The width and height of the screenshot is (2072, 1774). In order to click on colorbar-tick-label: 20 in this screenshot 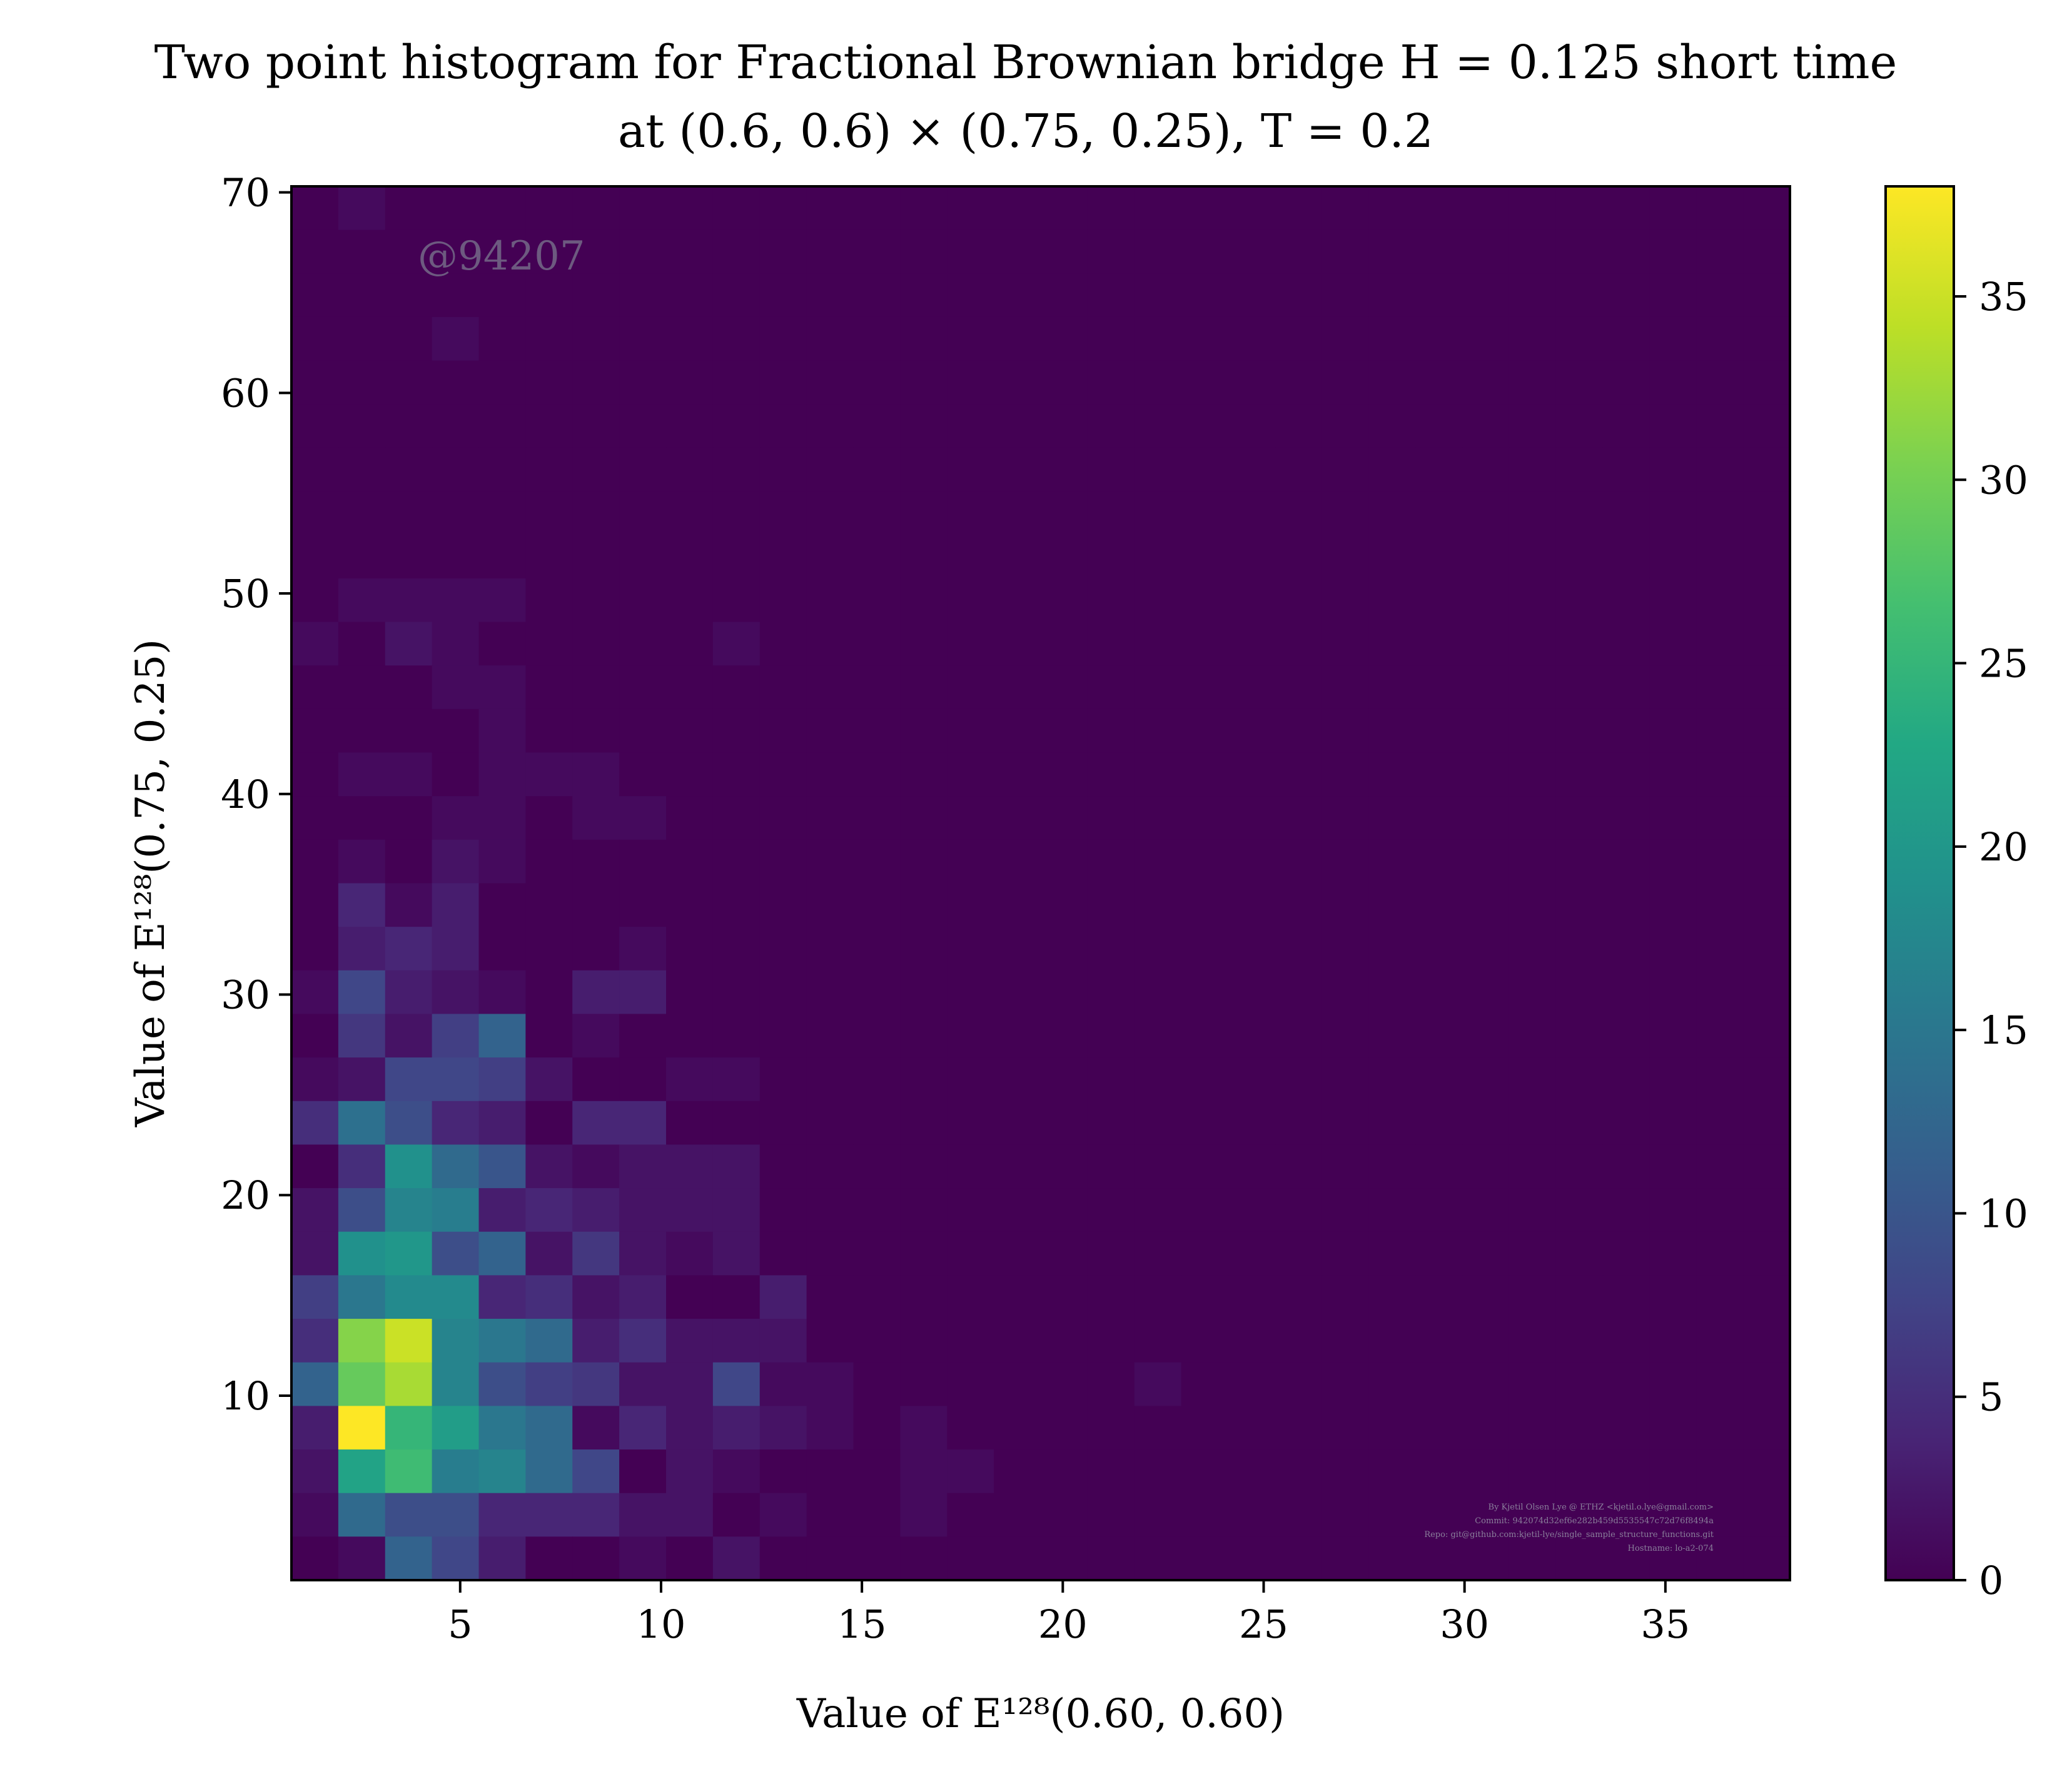, I will do `click(2003, 847)`.